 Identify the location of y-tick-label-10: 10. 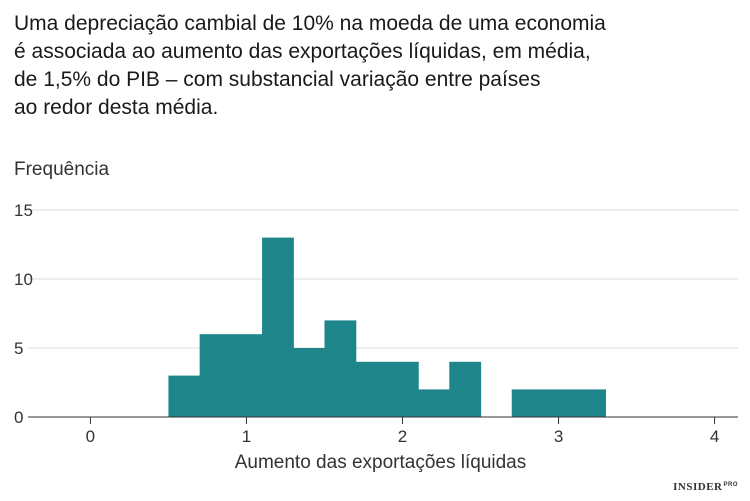
(23, 279).